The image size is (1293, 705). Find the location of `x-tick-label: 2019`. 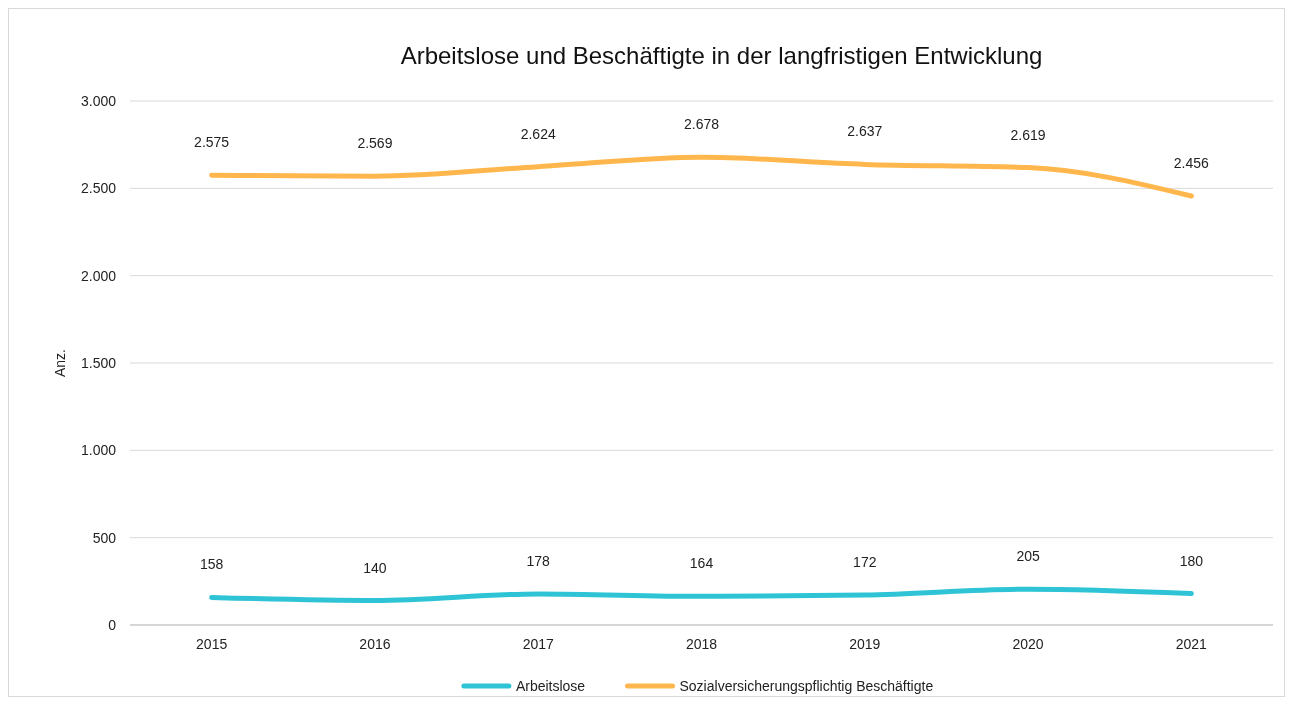

x-tick-label: 2019 is located at coordinates (865, 644).